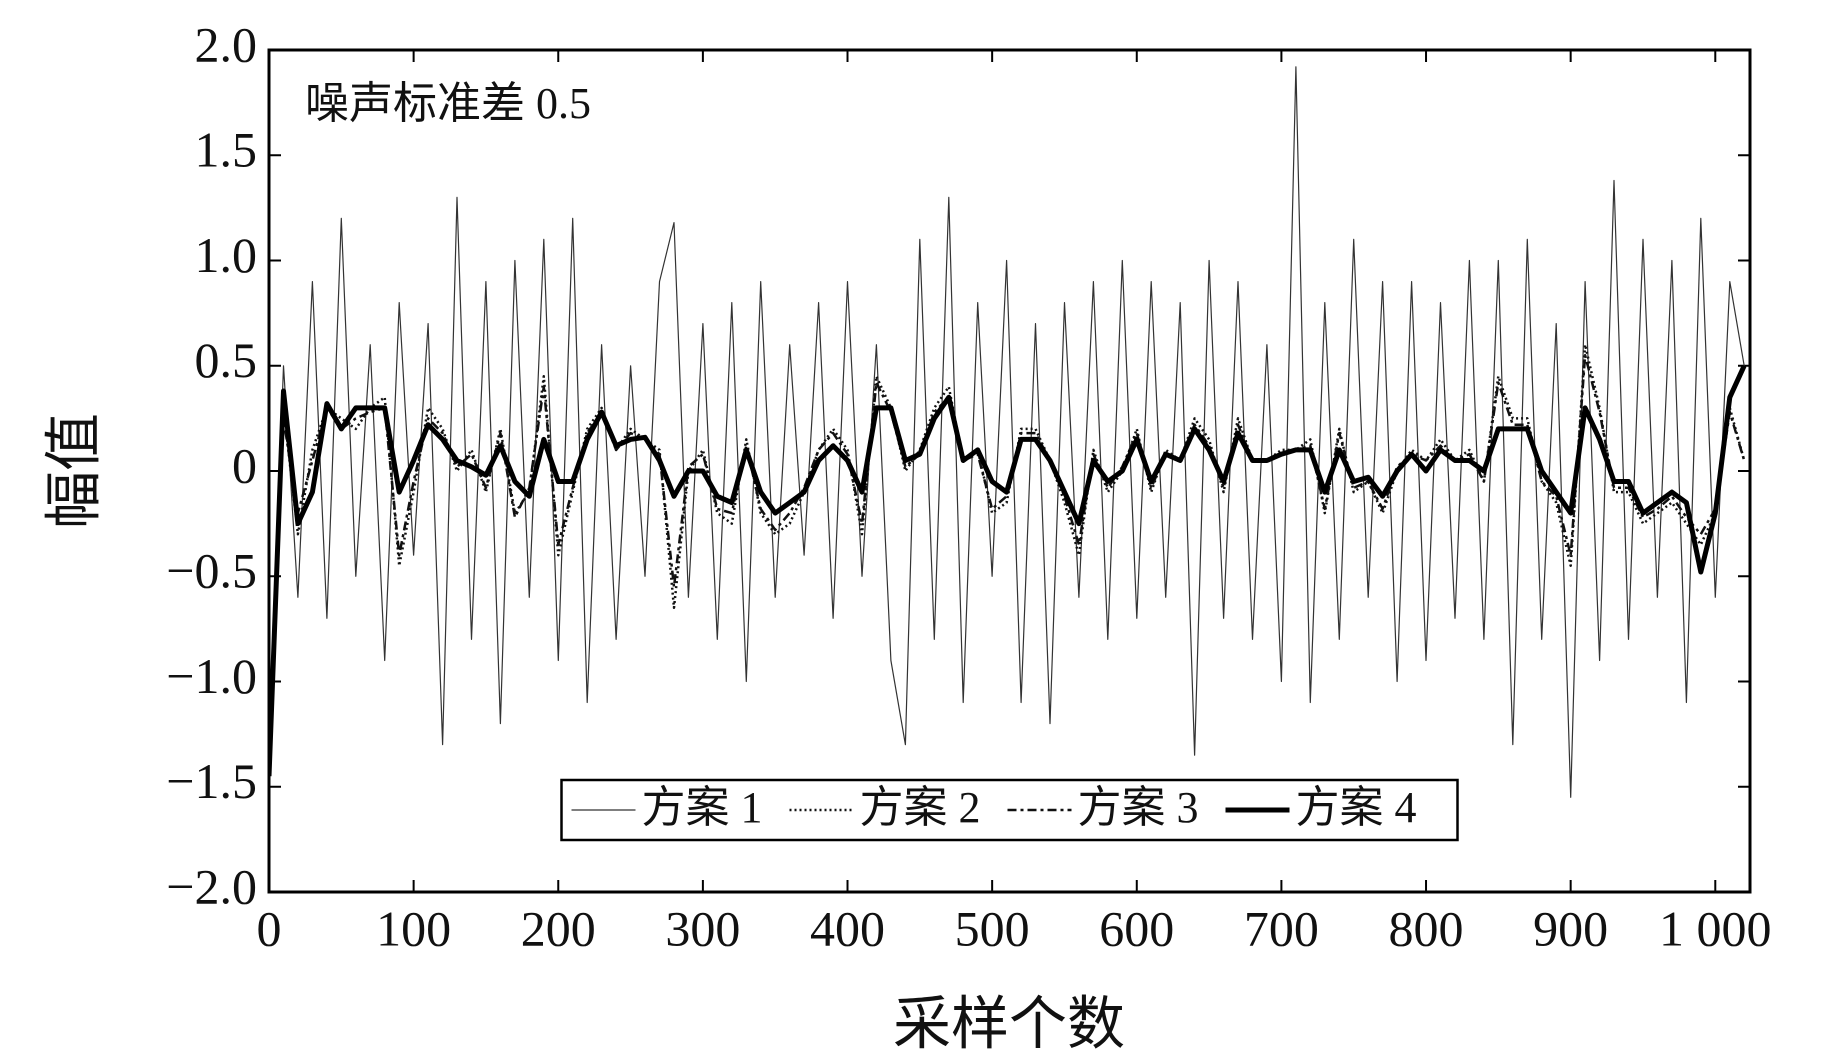 This screenshot has height=1063, width=1843. I want to click on x-tick-label: 0, so click(269, 928).